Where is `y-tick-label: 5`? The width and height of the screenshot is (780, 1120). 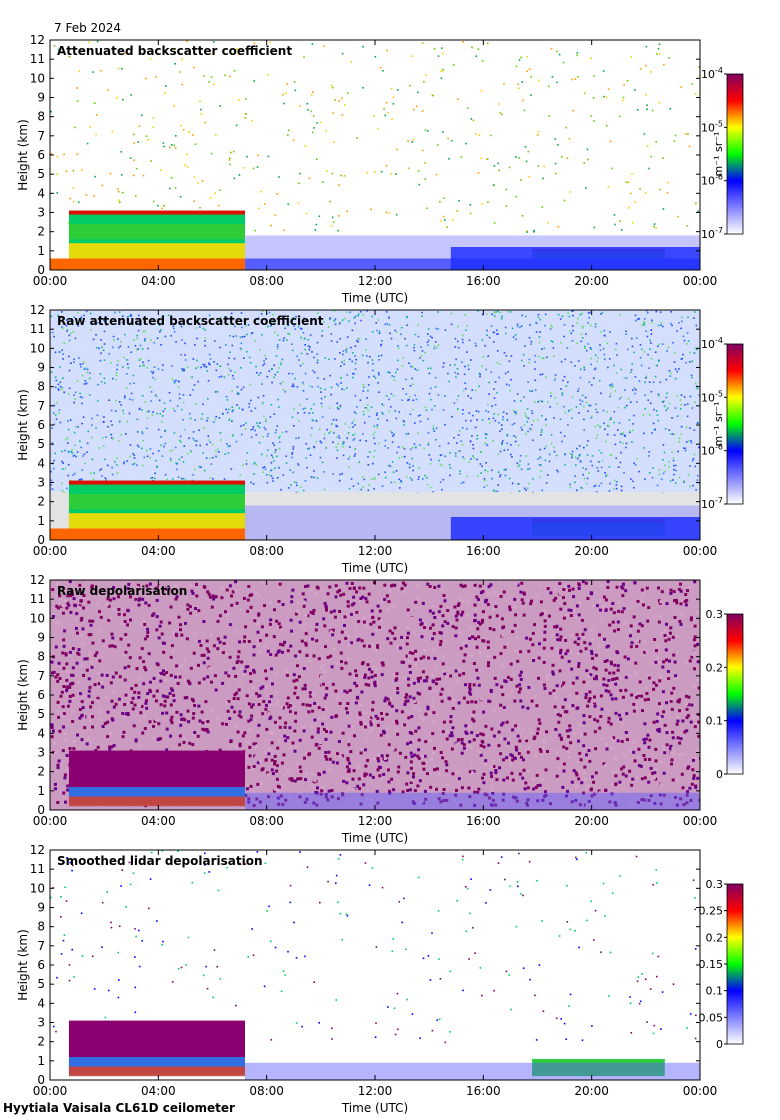 y-tick-label: 5 is located at coordinates (41, 444).